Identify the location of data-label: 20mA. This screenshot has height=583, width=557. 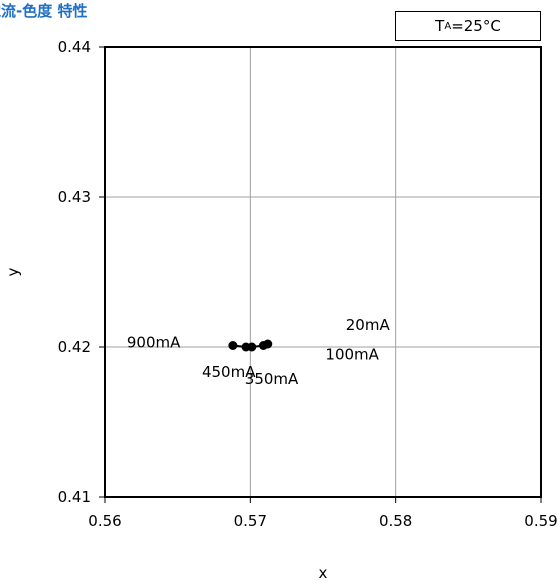
(368, 325).